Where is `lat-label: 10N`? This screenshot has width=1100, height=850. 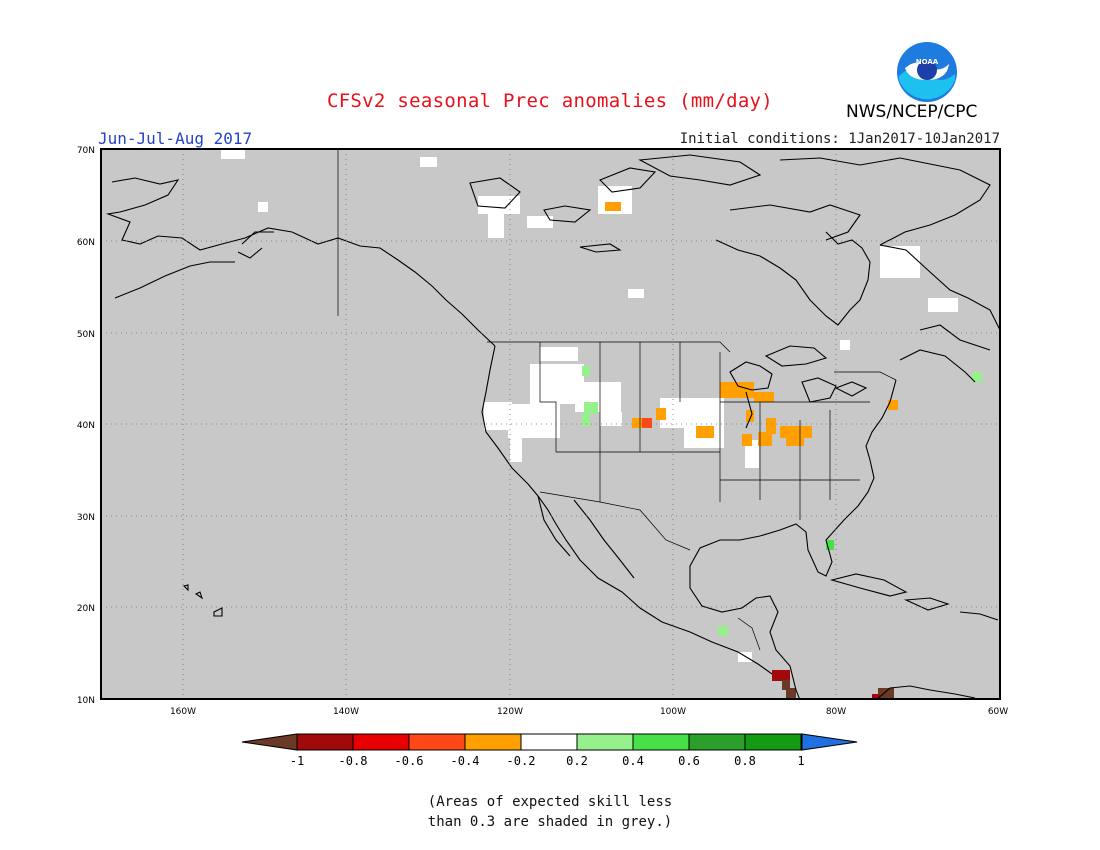
lat-label: 10N is located at coordinates (86, 701).